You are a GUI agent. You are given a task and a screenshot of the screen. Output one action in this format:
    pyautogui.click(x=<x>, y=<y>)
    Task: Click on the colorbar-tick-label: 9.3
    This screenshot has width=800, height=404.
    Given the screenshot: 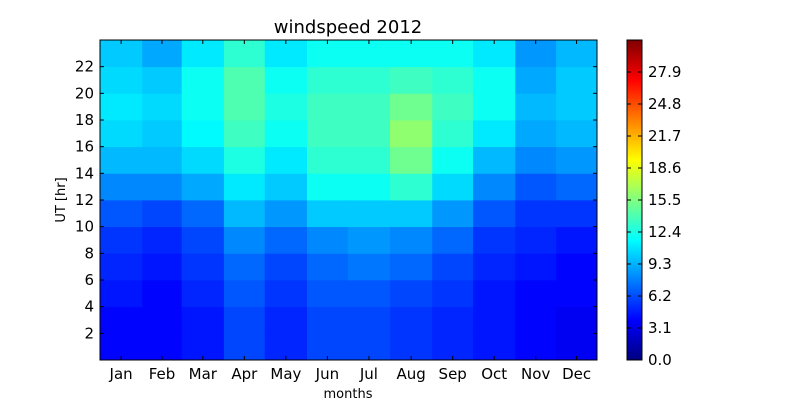 What is the action you would take?
    pyautogui.click(x=660, y=264)
    